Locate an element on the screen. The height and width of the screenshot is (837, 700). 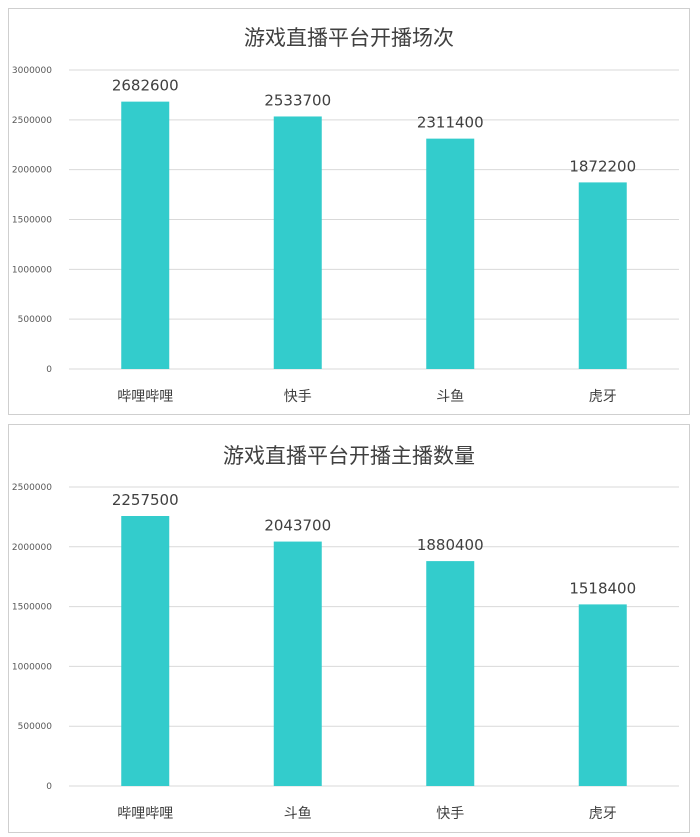
data-label: 2043700 is located at coordinates (297, 526).